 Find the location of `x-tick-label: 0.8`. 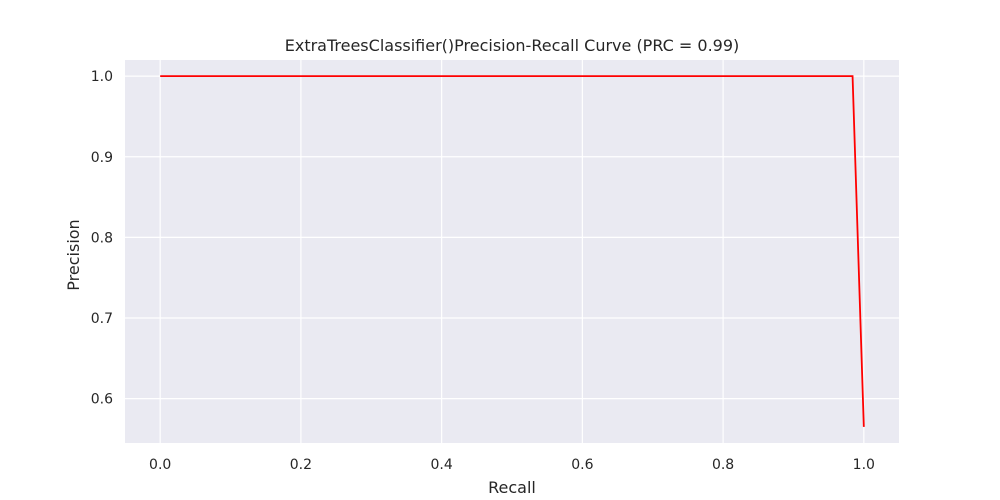

x-tick-label: 0.8 is located at coordinates (723, 465).